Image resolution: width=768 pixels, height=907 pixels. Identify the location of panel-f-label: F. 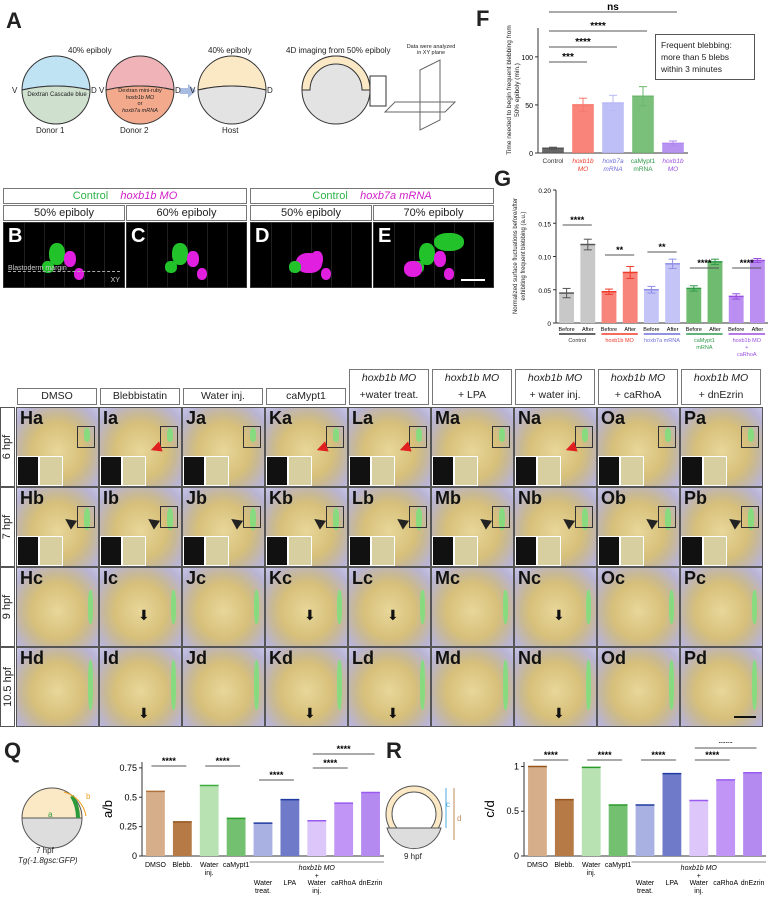
(483, 18).